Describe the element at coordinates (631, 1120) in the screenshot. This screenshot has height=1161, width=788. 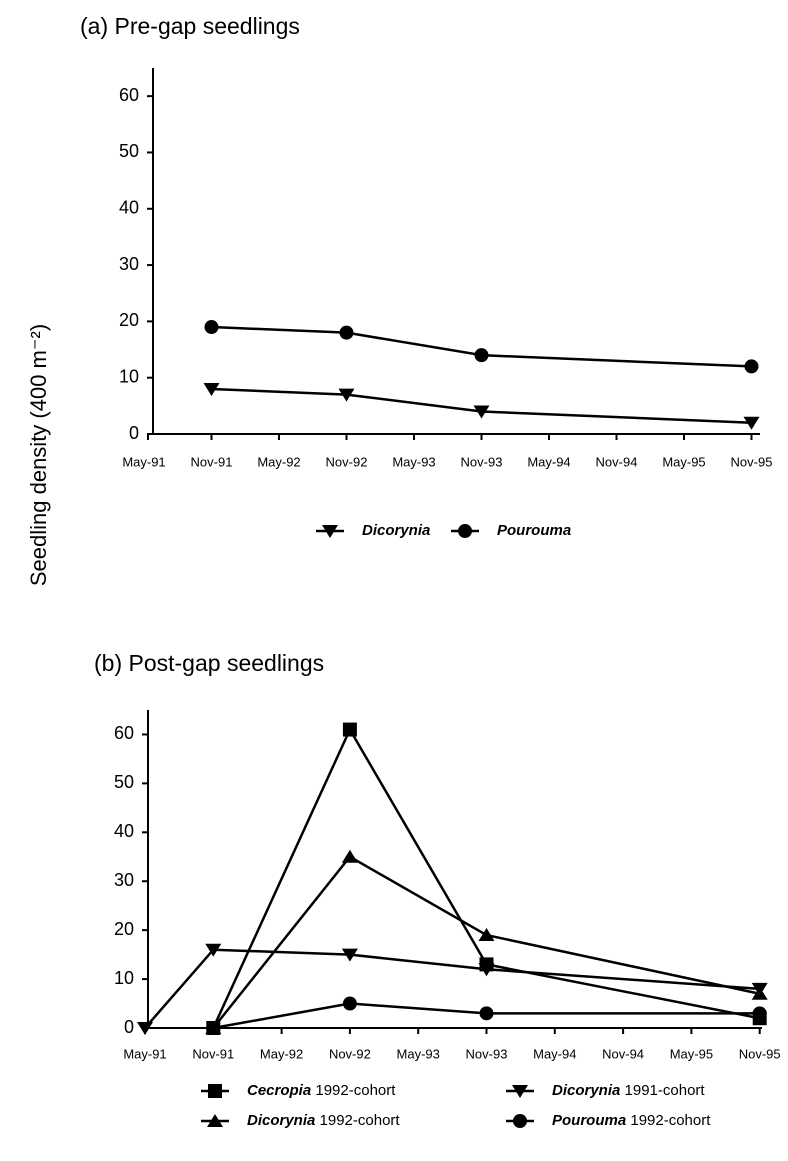
I see `legend-label: Pourouma 1992-cohort` at that location.